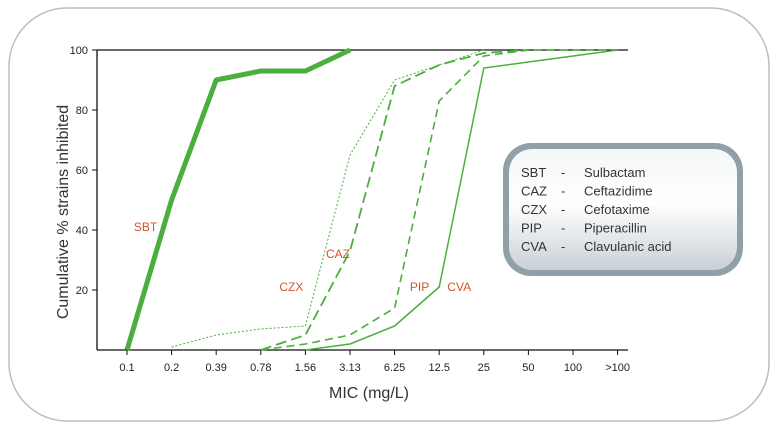 The height and width of the screenshot is (429, 778). I want to click on series-label-sbt: SBT, so click(146, 227).